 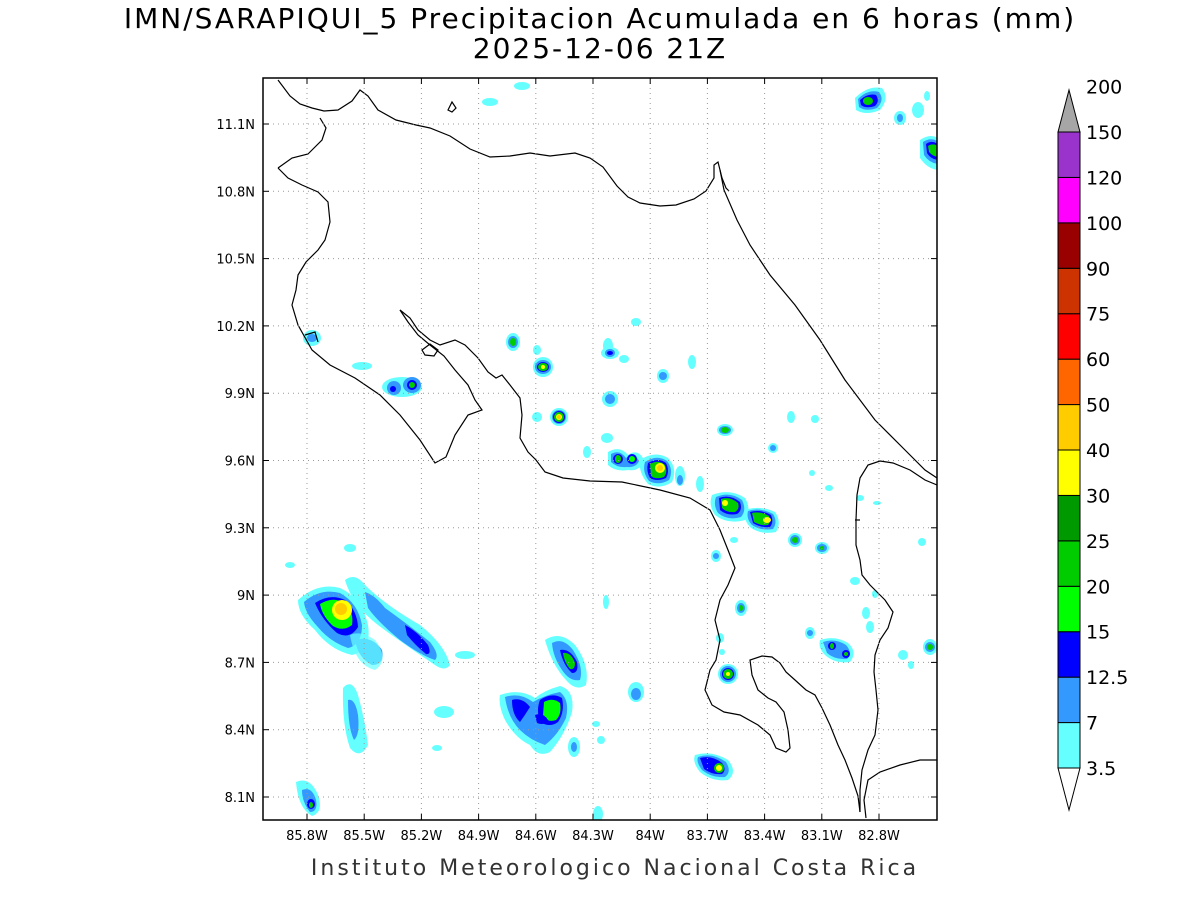 What do you see at coordinates (235, 192) in the screenshot?
I see `lat-tick-label: 10.8N` at bounding box center [235, 192].